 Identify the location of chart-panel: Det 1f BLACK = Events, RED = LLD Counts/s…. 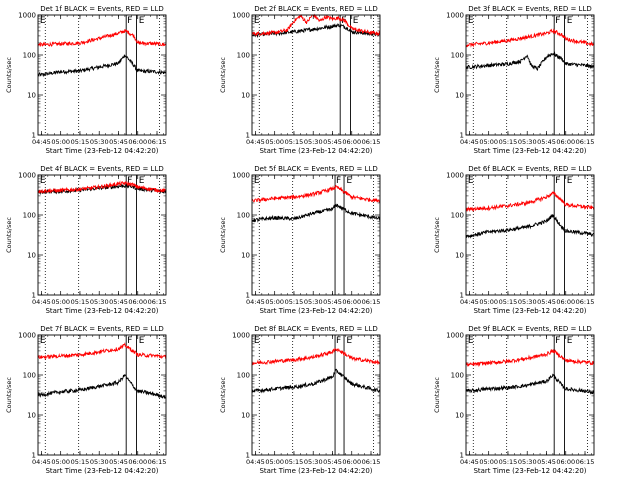
(86, 80).